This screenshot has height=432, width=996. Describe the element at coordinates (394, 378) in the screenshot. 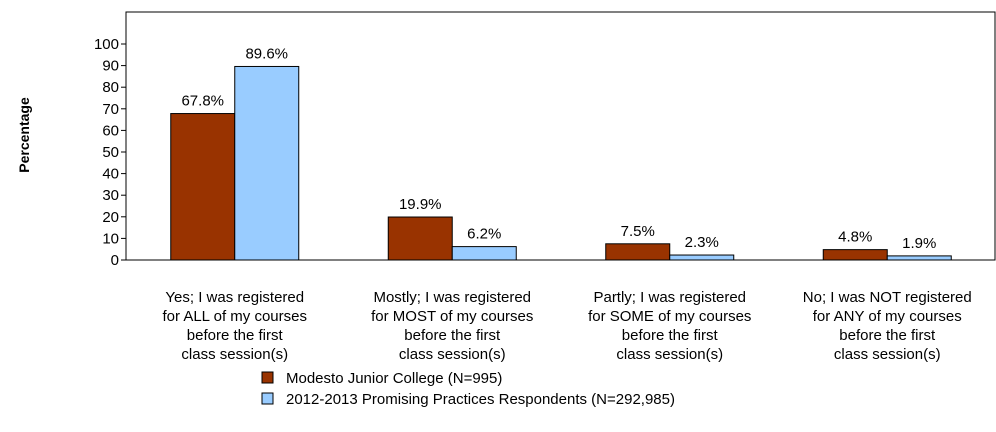

I see `legend-label: Modesto Junior College (N=995)` at that location.